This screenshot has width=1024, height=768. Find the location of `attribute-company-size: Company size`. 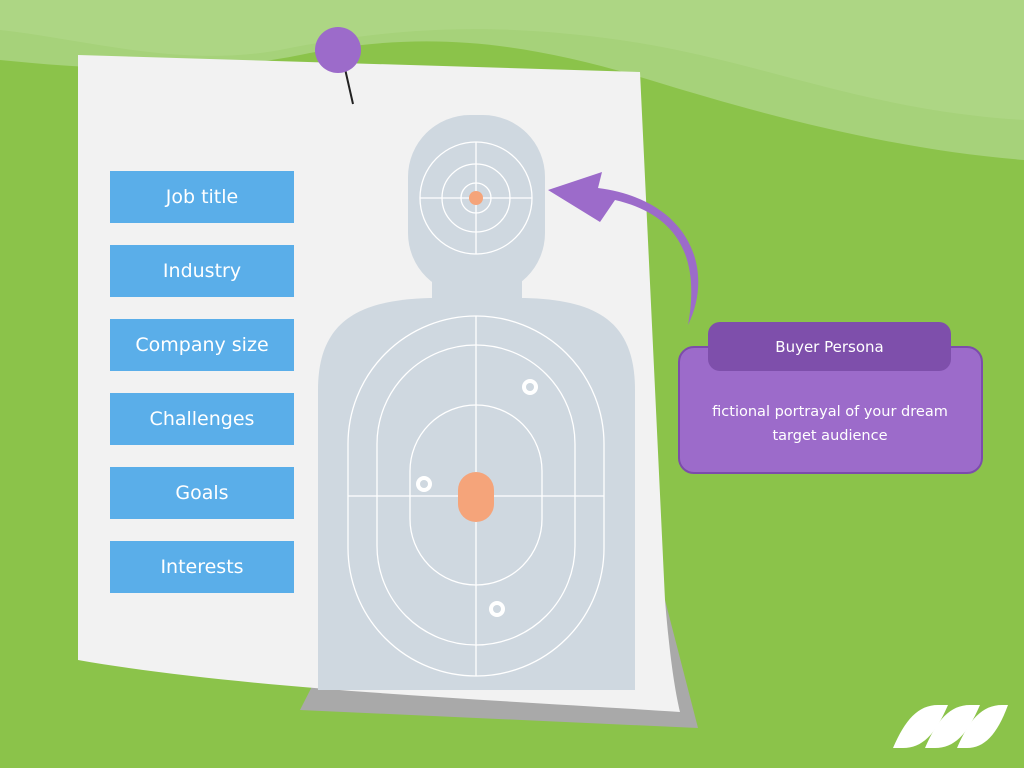

attribute-company-size: Company size is located at coordinates (202, 345).